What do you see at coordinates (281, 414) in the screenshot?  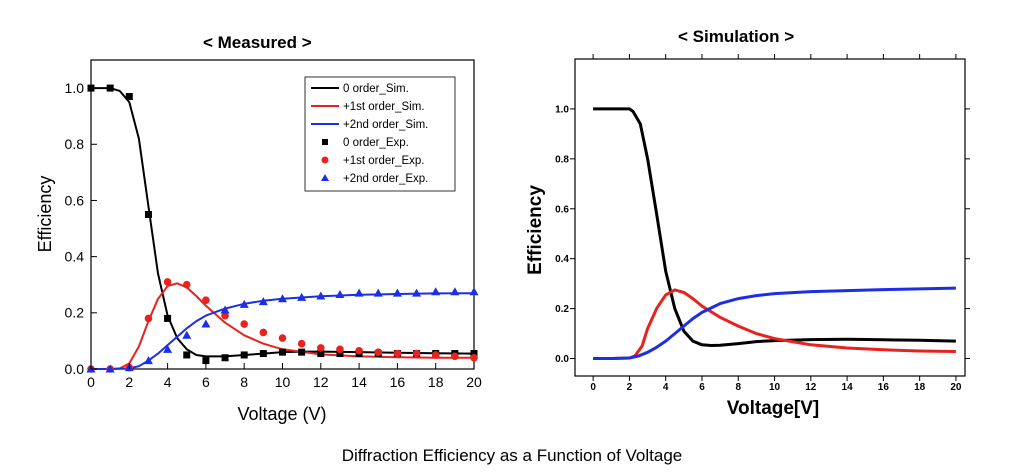 I see `measured-x-axis-label: Voltage (V)` at bounding box center [281, 414].